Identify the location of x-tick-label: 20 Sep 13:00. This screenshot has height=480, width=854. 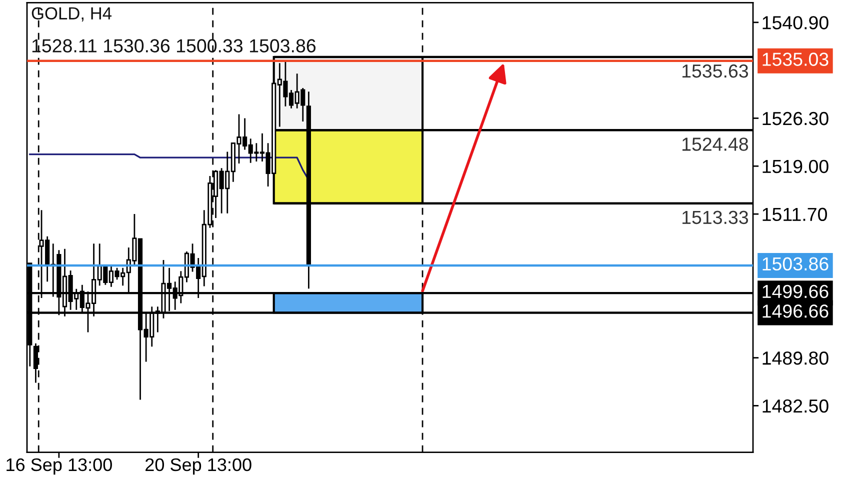
(199, 466).